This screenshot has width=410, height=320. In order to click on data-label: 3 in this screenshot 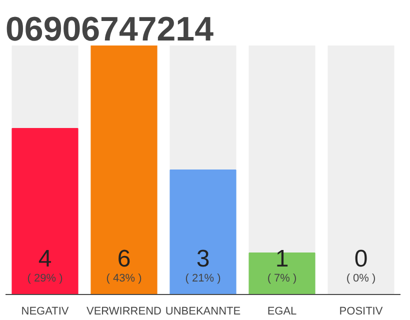, I will do `click(203, 259)`.